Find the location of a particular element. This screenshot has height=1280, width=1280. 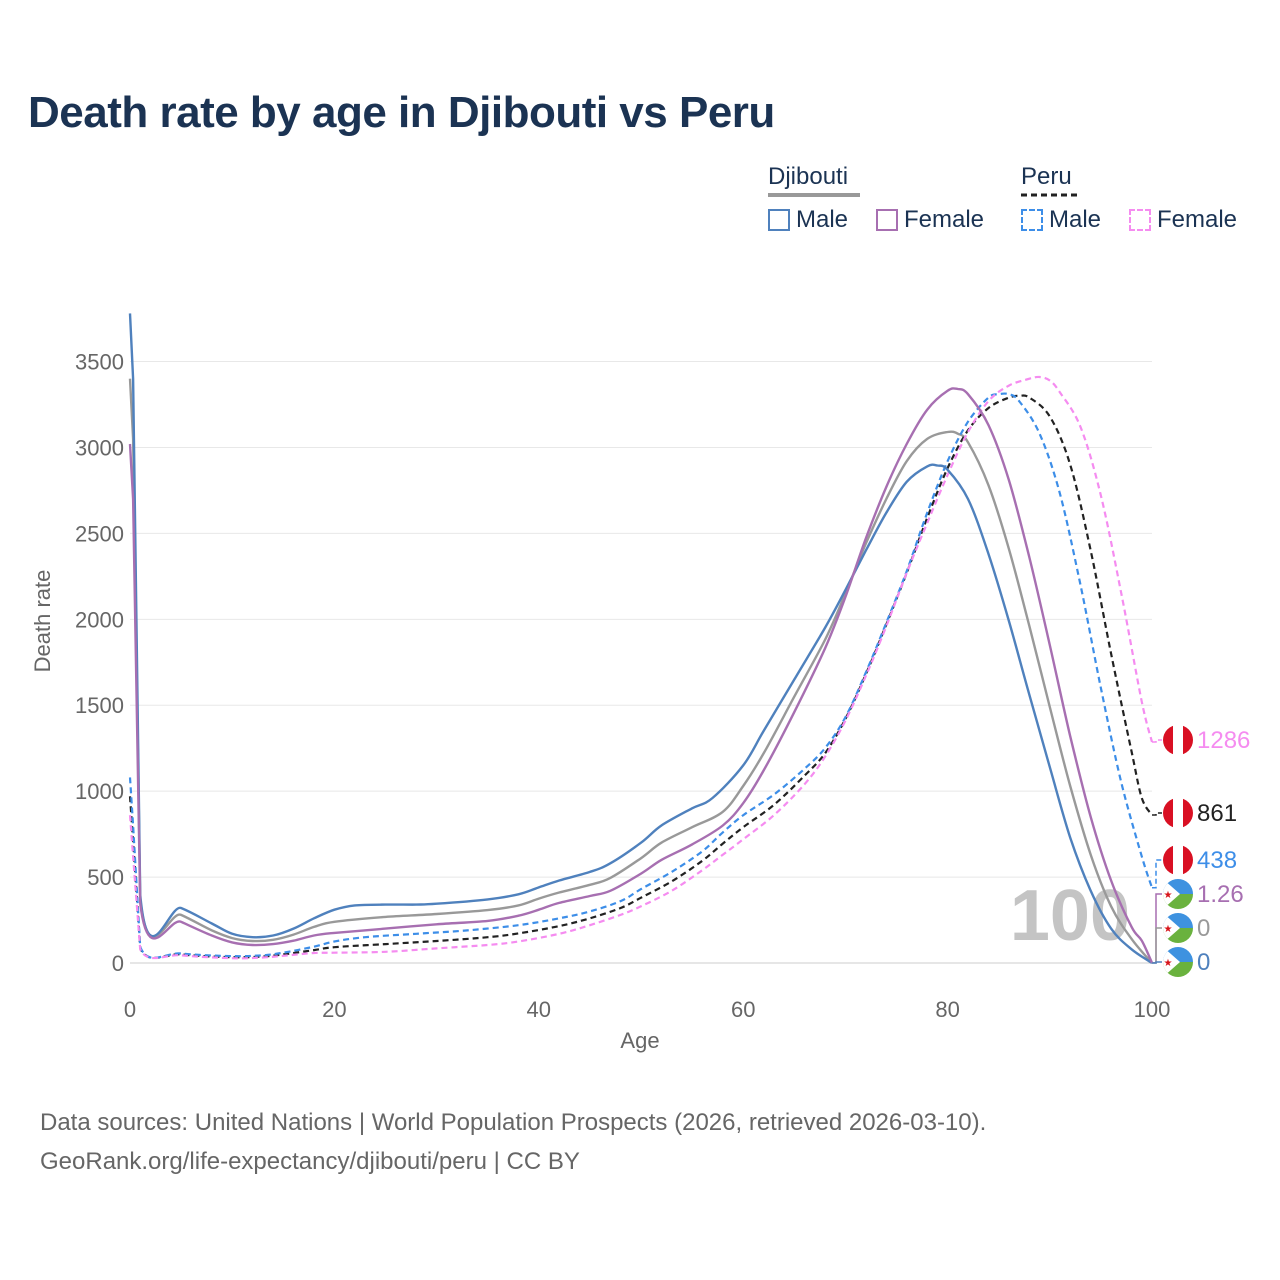

end-value-label: 1.26 is located at coordinates (1220, 894).